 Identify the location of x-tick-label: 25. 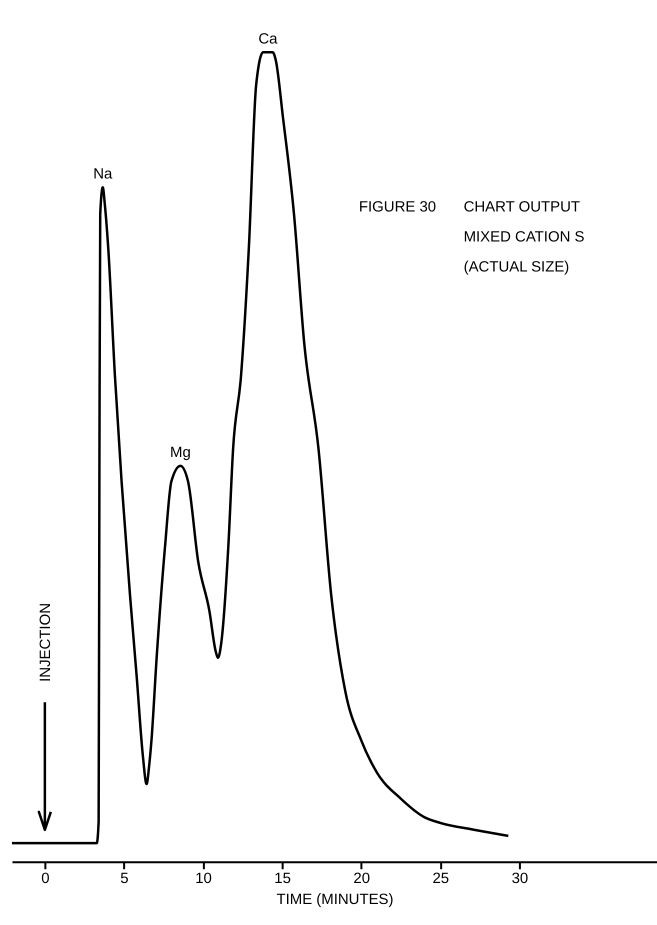
(441, 879).